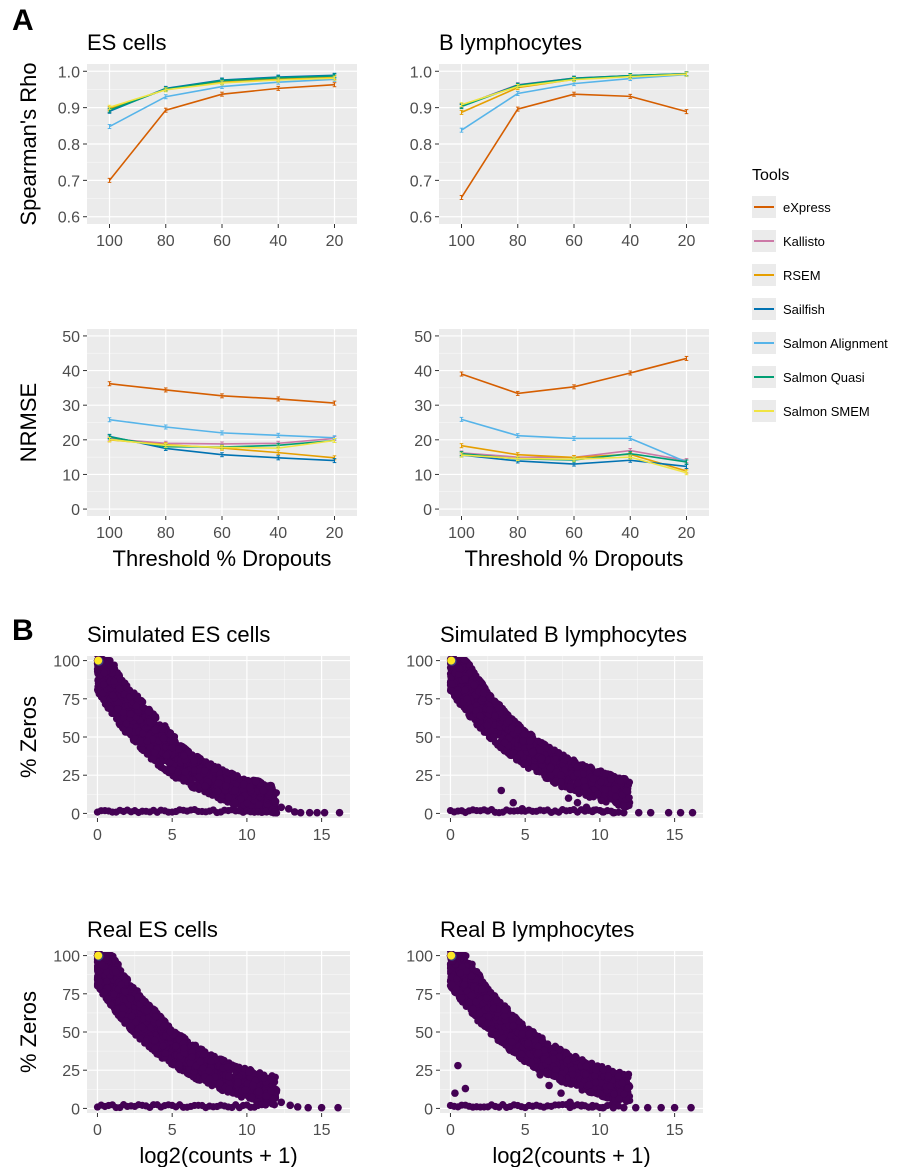  I want to click on chart-rho-b: 0.6 0.7 0.8 0.9 1.0 100 80 60 40 20 B lymphocytes, so click(559, 140).